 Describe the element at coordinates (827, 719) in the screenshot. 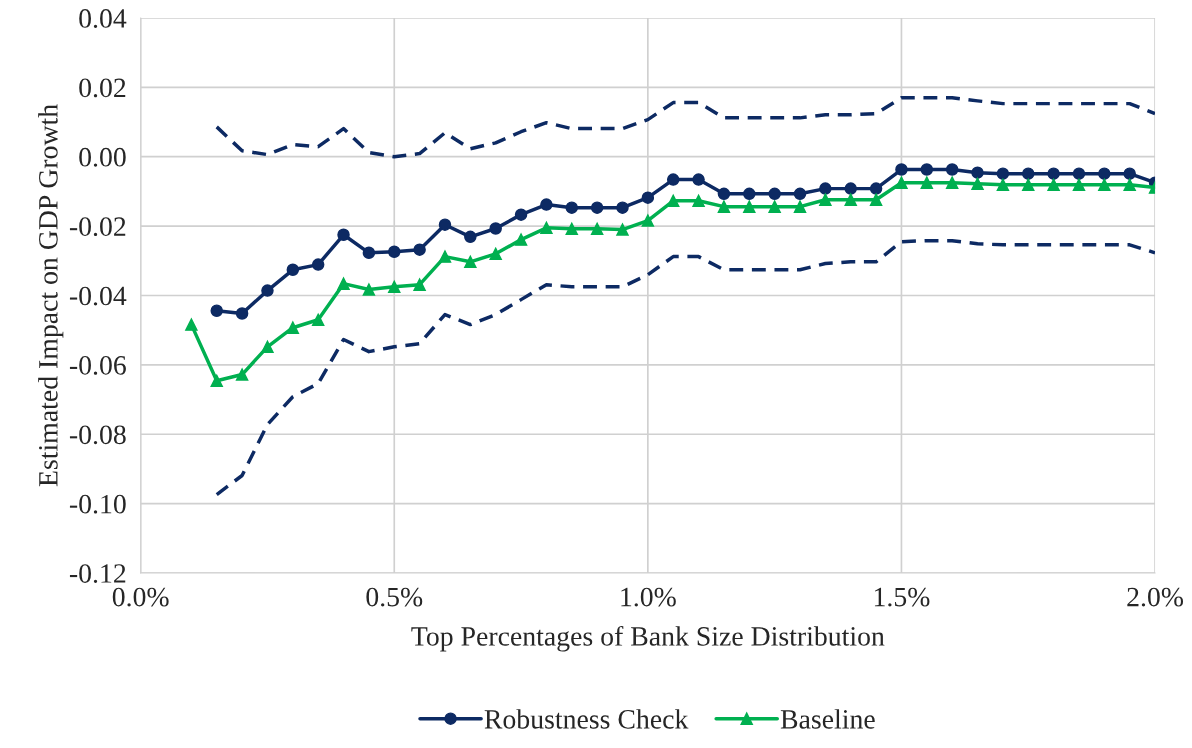

I see `legend-label: Baseline` at that location.